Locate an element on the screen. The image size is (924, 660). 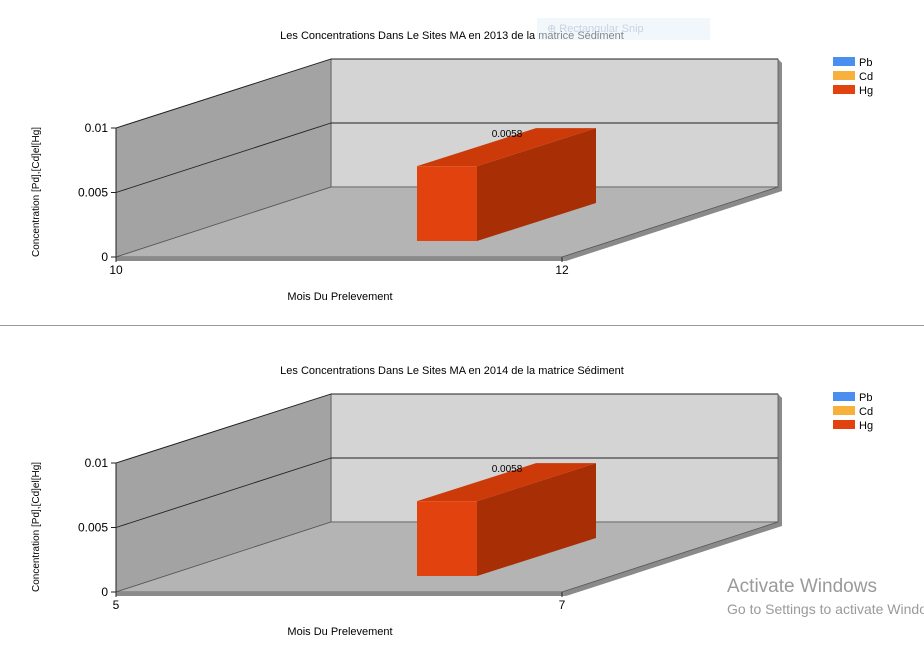
watermark-subtitle: Go to Settings to activate Windows. is located at coordinates (825, 609).